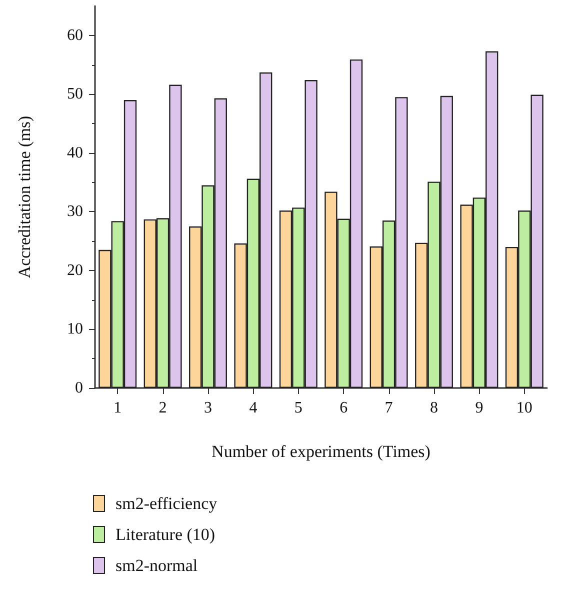 Image resolution: width=569 pixels, height=590 pixels. Describe the element at coordinates (253, 408) in the screenshot. I see `x-tick-label: 4` at that location.